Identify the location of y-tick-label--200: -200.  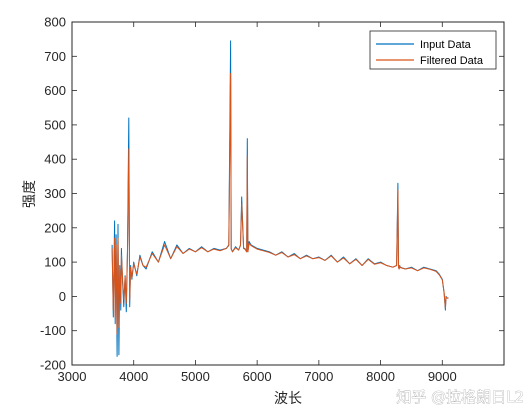
(53, 365).